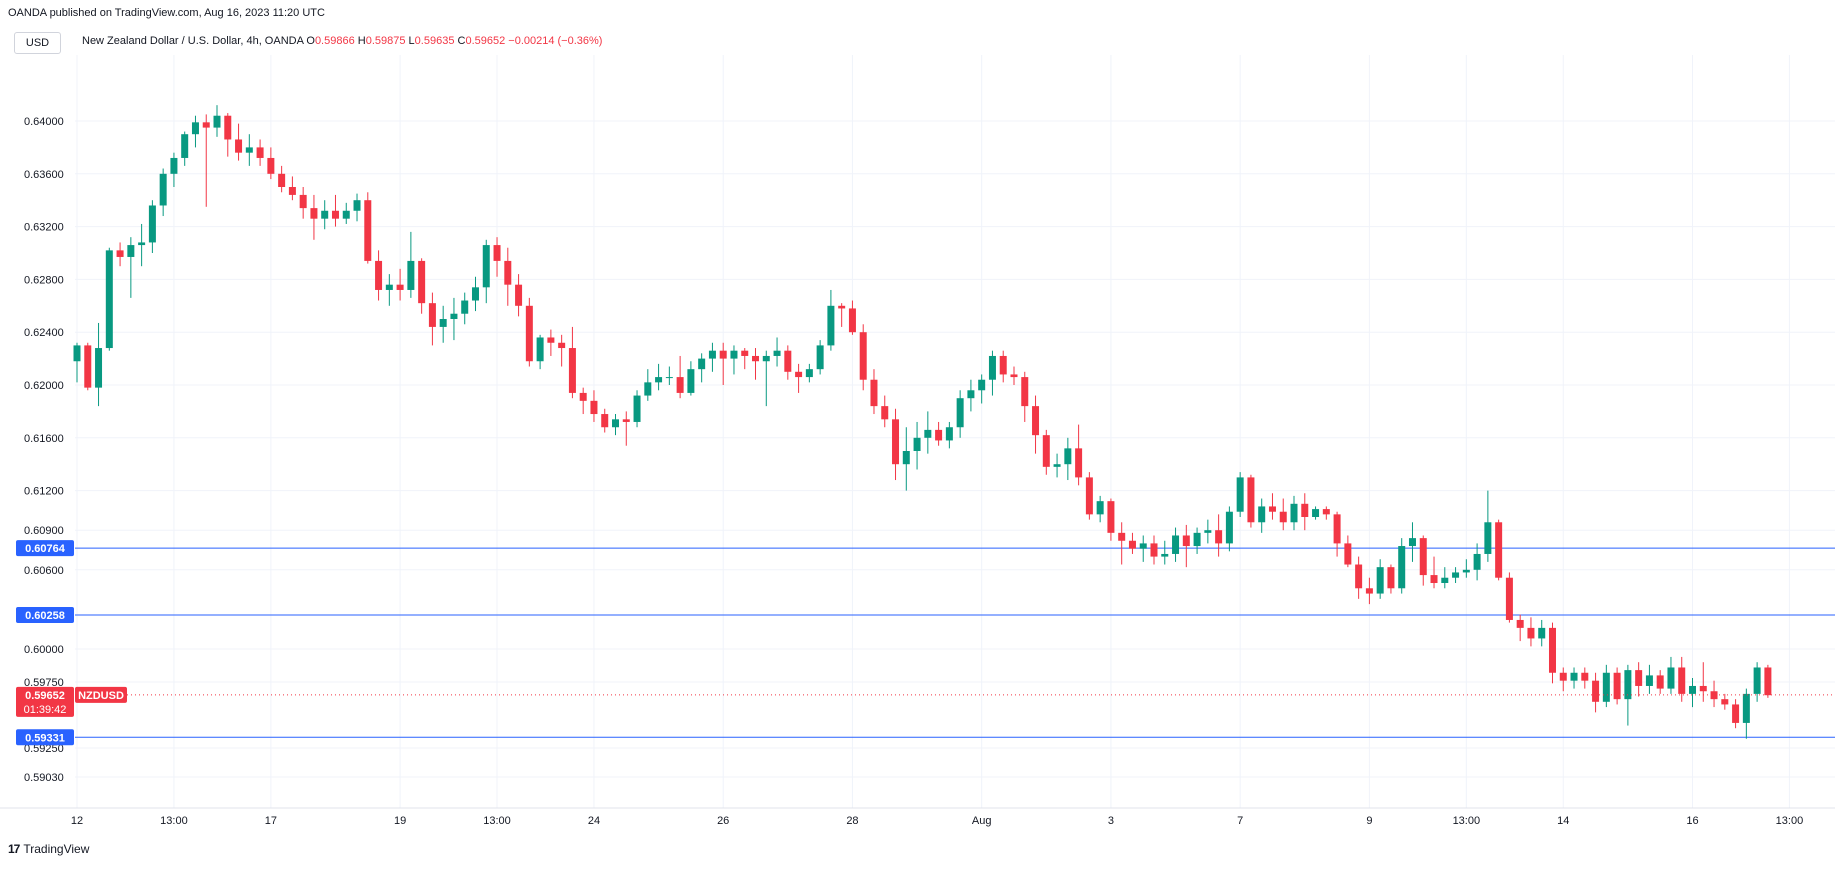 The height and width of the screenshot is (869, 1835). What do you see at coordinates (434, 41) in the screenshot?
I see `low-value: 0.59635` at bounding box center [434, 41].